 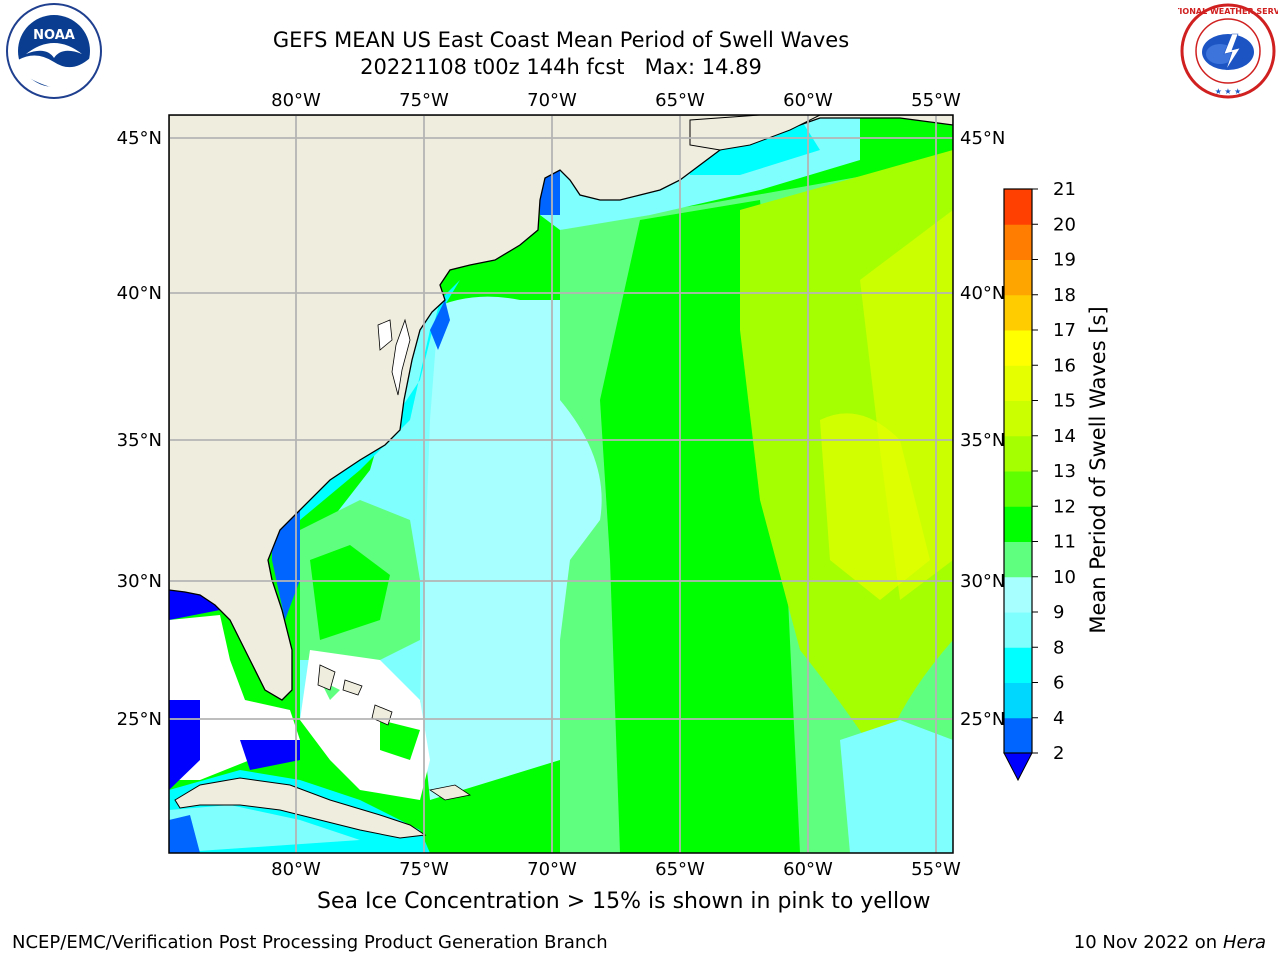 What do you see at coordinates (1064, 260) in the screenshot?
I see `colorbar-tick-label: 19` at bounding box center [1064, 260].